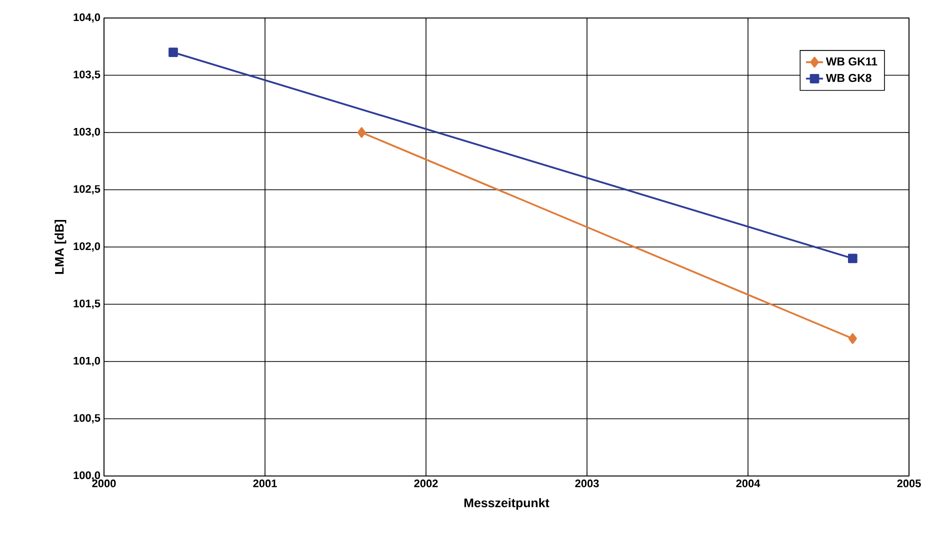  What do you see at coordinates (265, 484) in the screenshot?
I see `x-tick-label: 2001` at bounding box center [265, 484].